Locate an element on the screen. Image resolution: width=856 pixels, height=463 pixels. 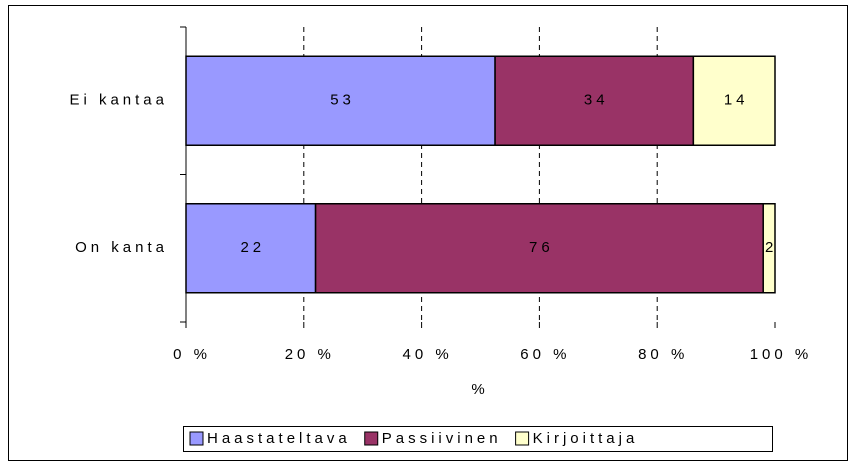
legend-label: Haastateltava is located at coordinates (279, 438).